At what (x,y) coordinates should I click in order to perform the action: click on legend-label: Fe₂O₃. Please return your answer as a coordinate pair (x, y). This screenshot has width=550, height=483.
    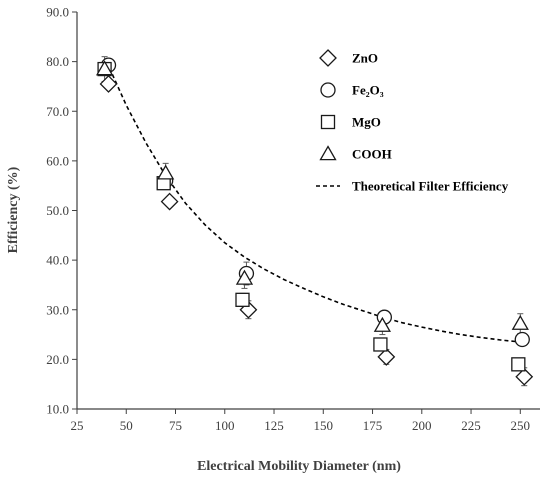
    Looking at the image, I should click on (368, 90).